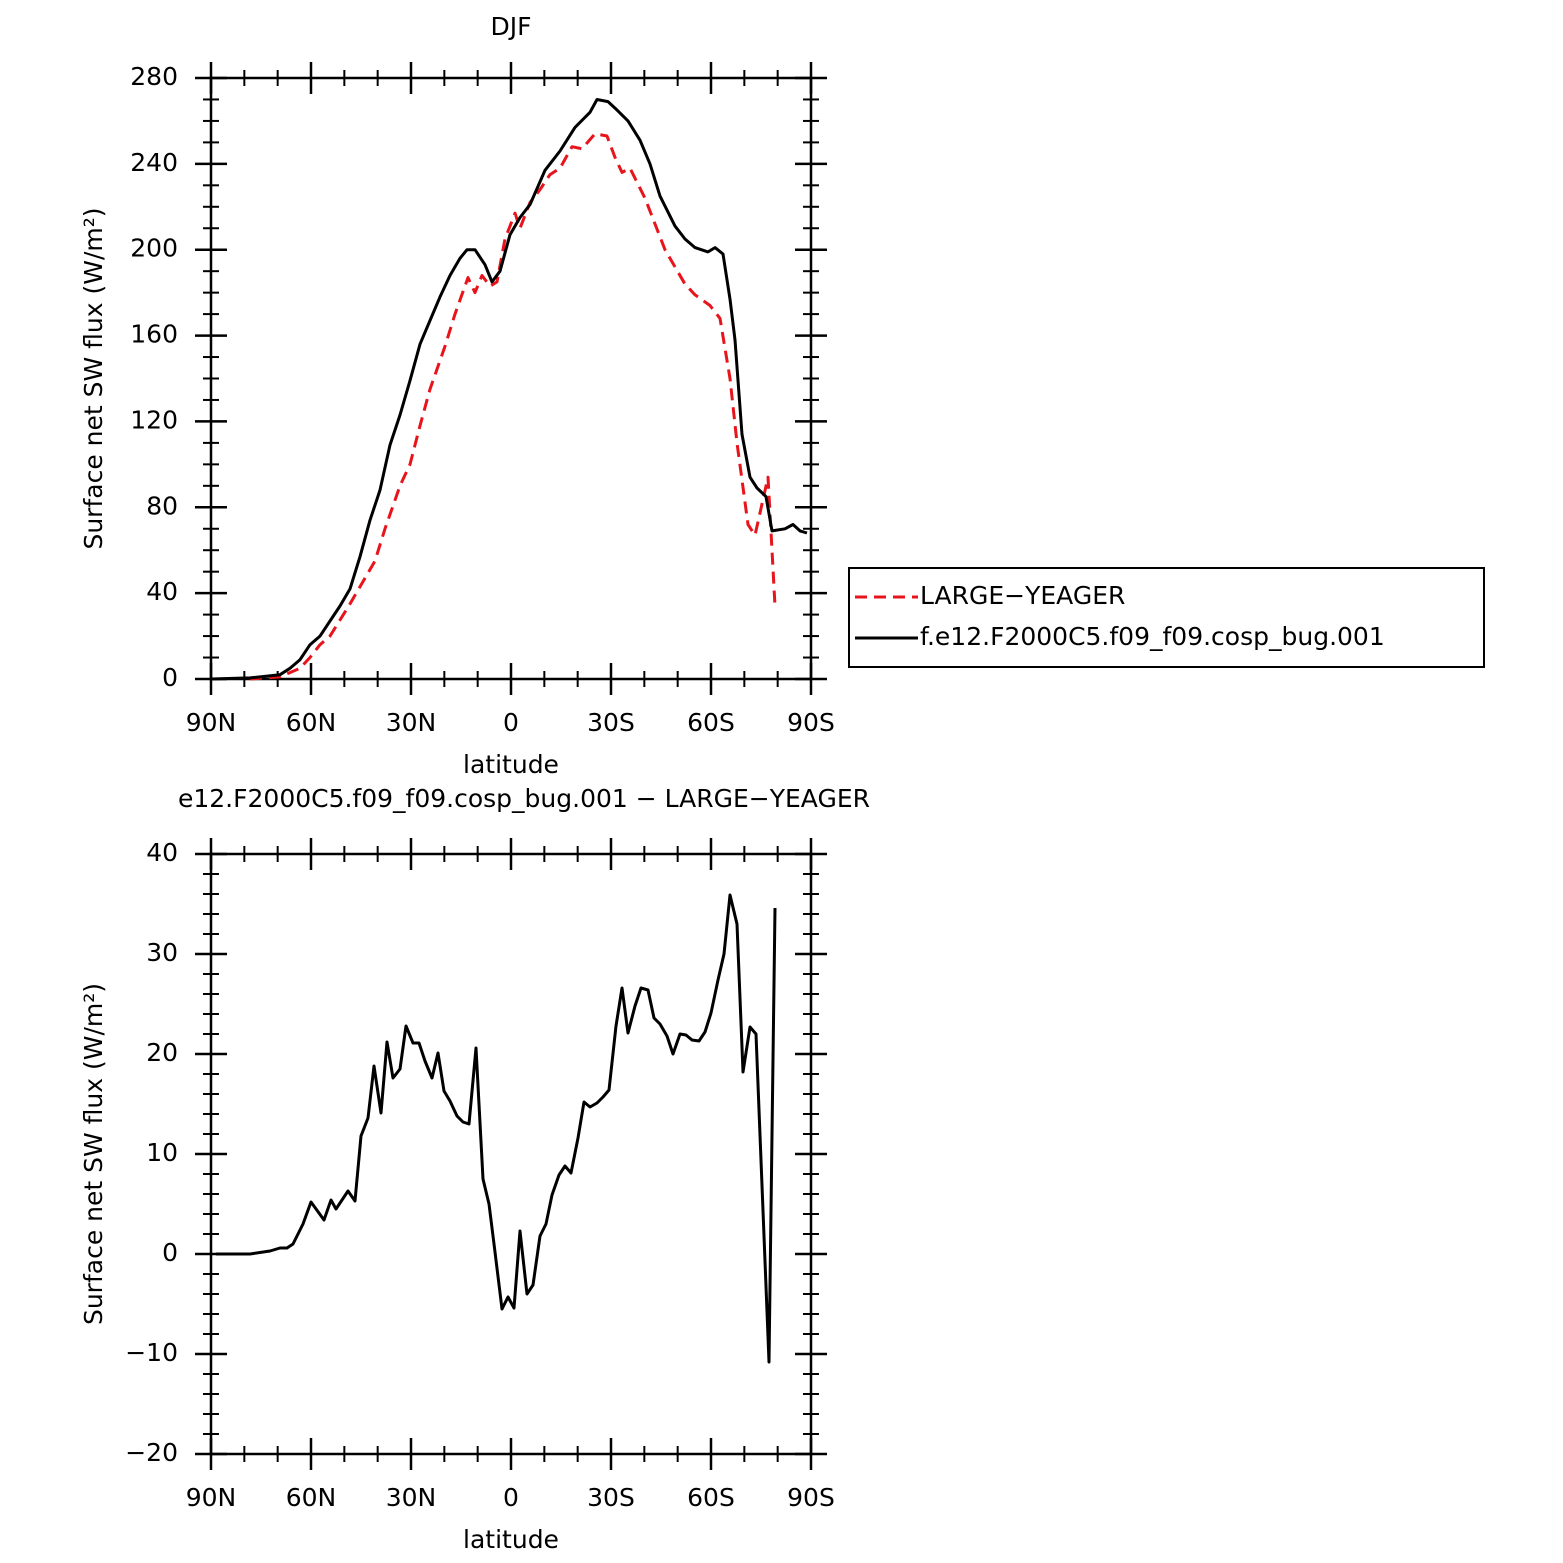  What do you see at coordinates (510, 26) in the screenshot?
I see `chart-title: DJF` at bounding box center [510, 26].